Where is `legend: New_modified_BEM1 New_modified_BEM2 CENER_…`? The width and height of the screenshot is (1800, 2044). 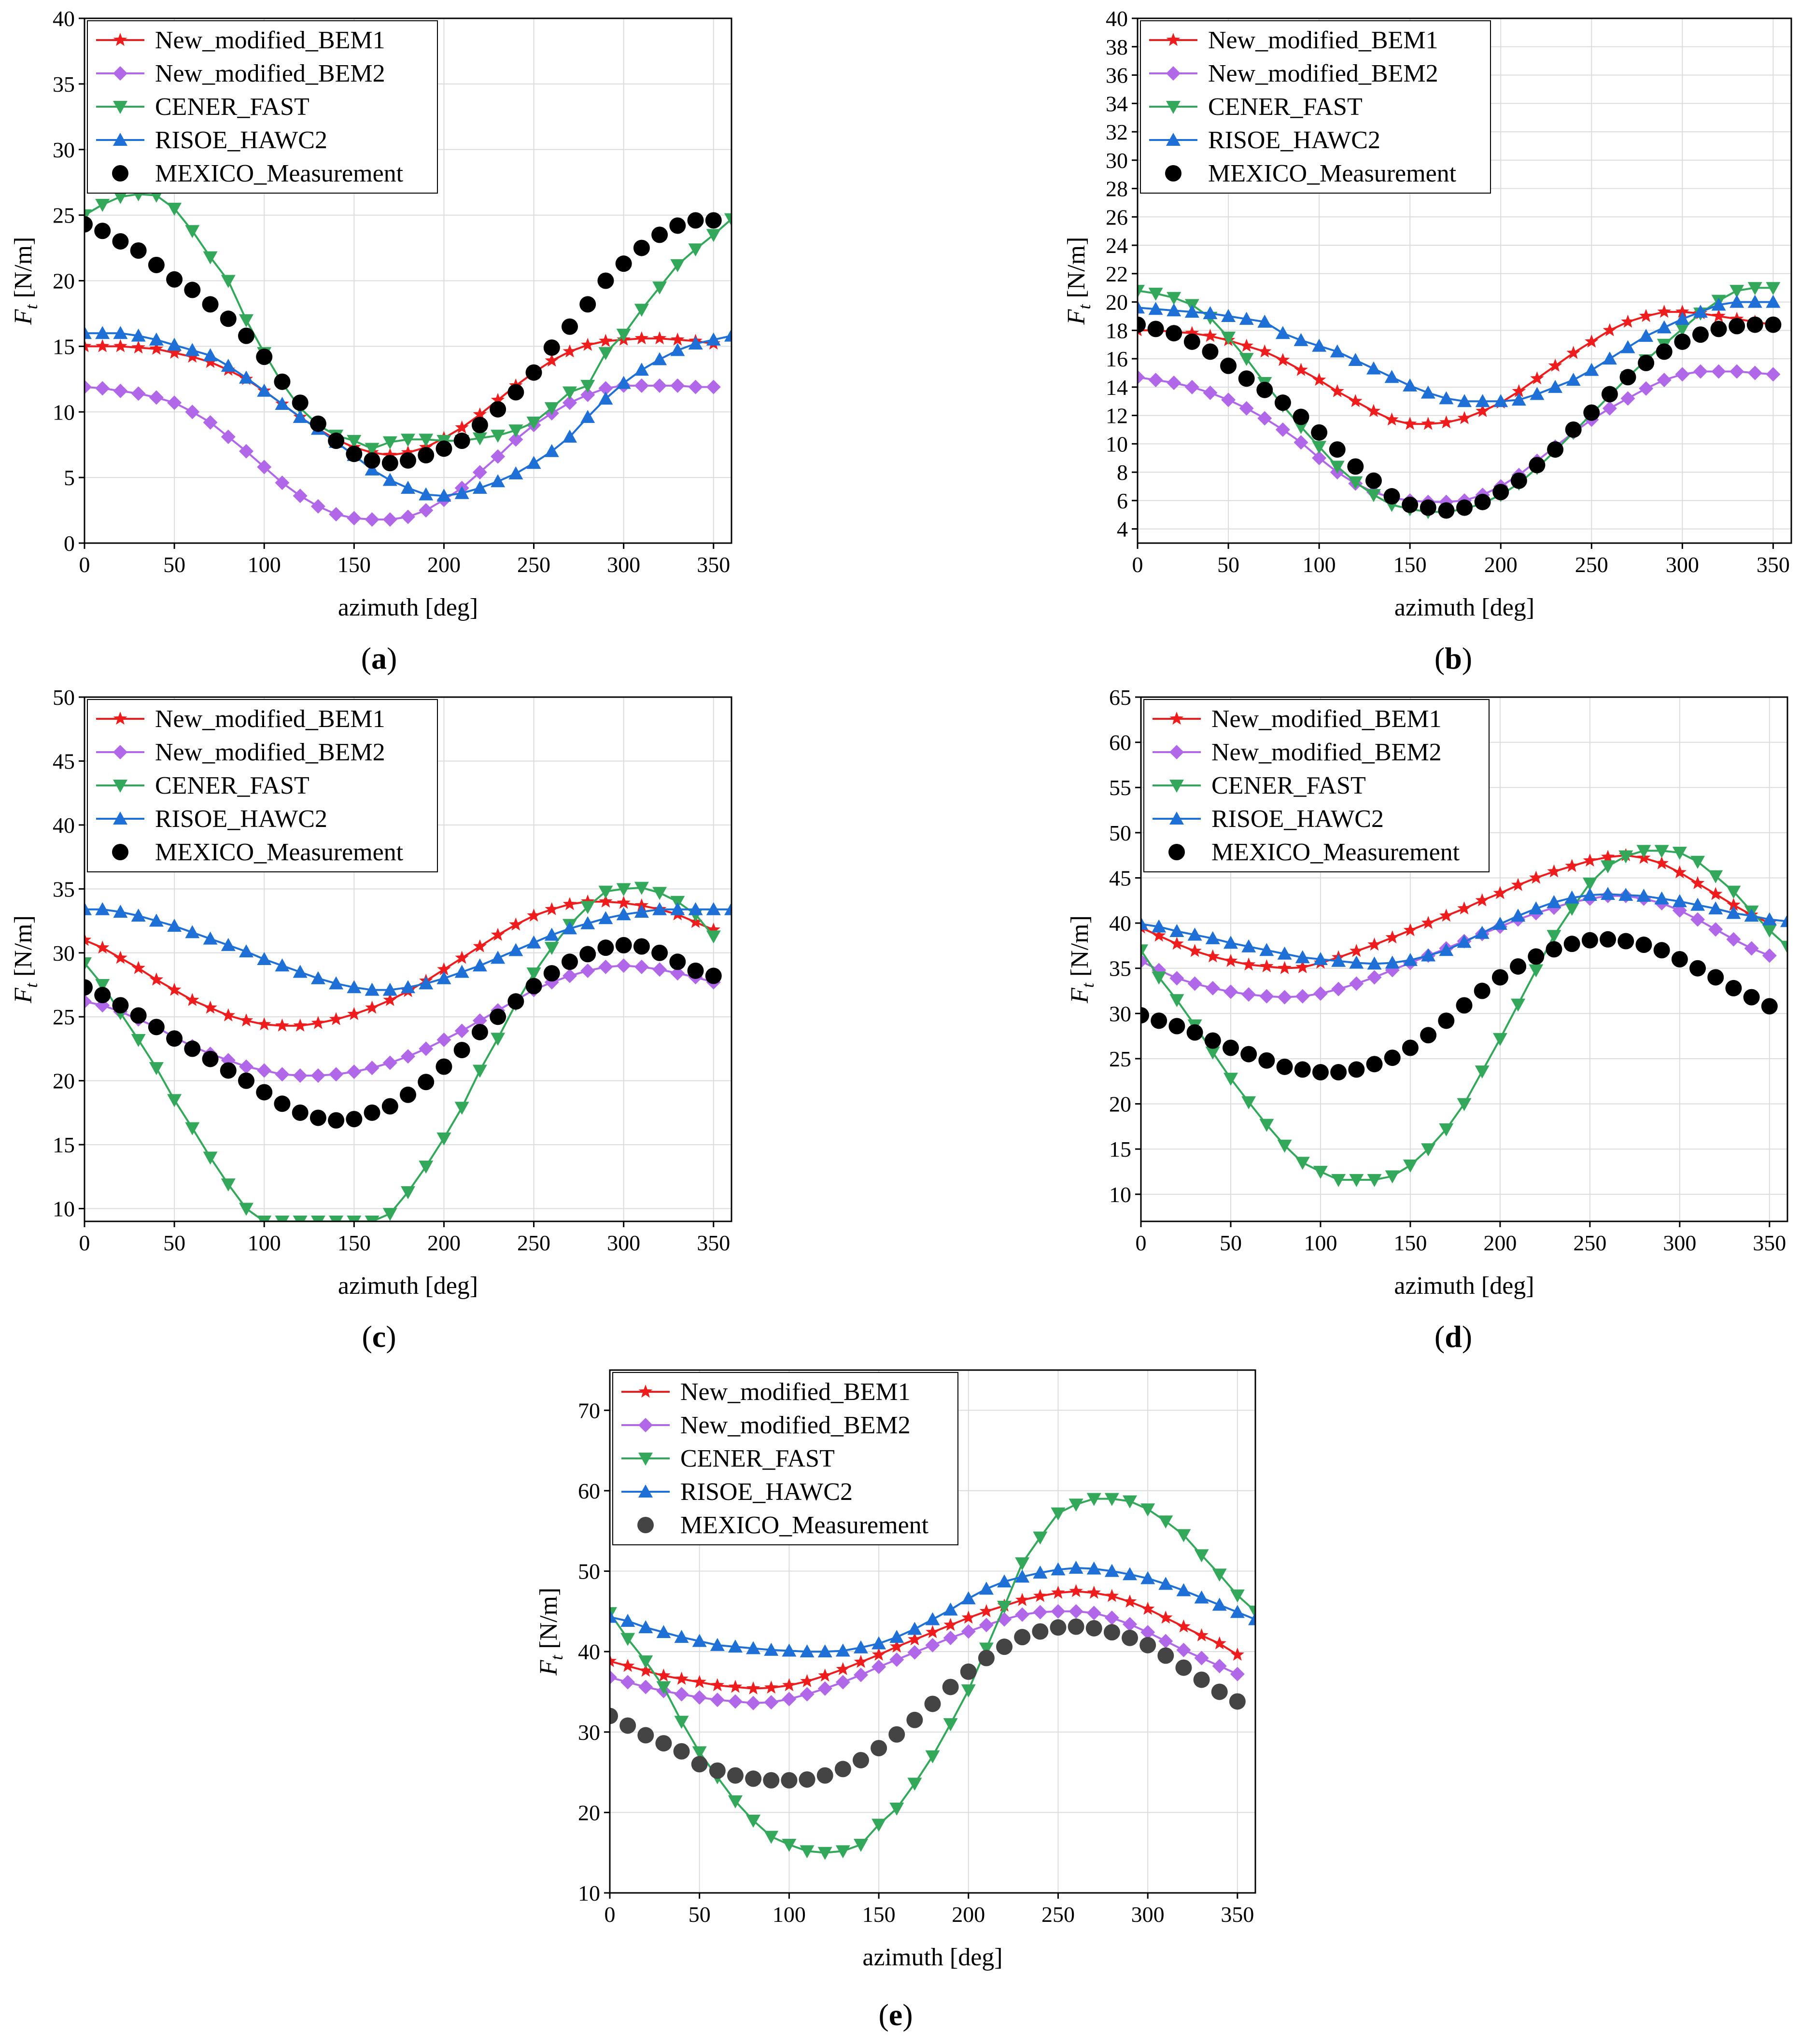 legend: New_modified_BEM1 New_modified_BEM2 CENER_… is located at coordinates (262, 786).